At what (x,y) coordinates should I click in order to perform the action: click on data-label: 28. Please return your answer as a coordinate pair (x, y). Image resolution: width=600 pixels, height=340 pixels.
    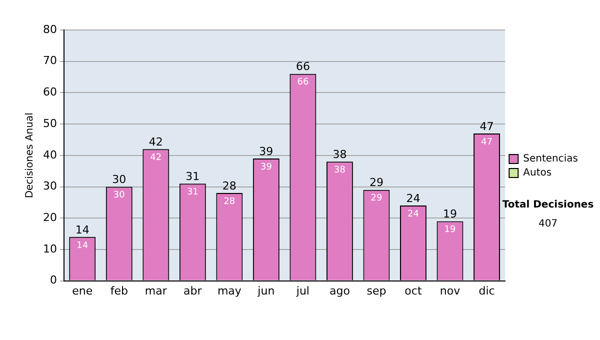
    Looking at the image, I should click on (230, 201).